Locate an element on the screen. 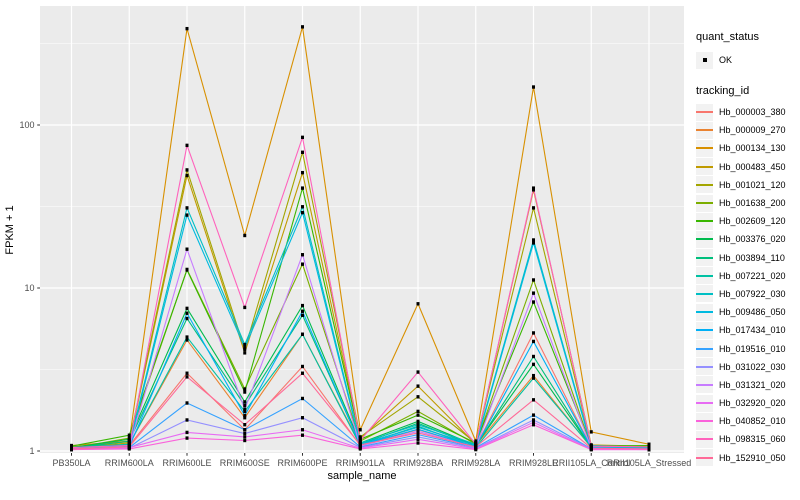 Image resolution: width=800 pixels, height=500 pixels. legend-item-label: Hb_040852_010 is located at coordinates (752, 421).